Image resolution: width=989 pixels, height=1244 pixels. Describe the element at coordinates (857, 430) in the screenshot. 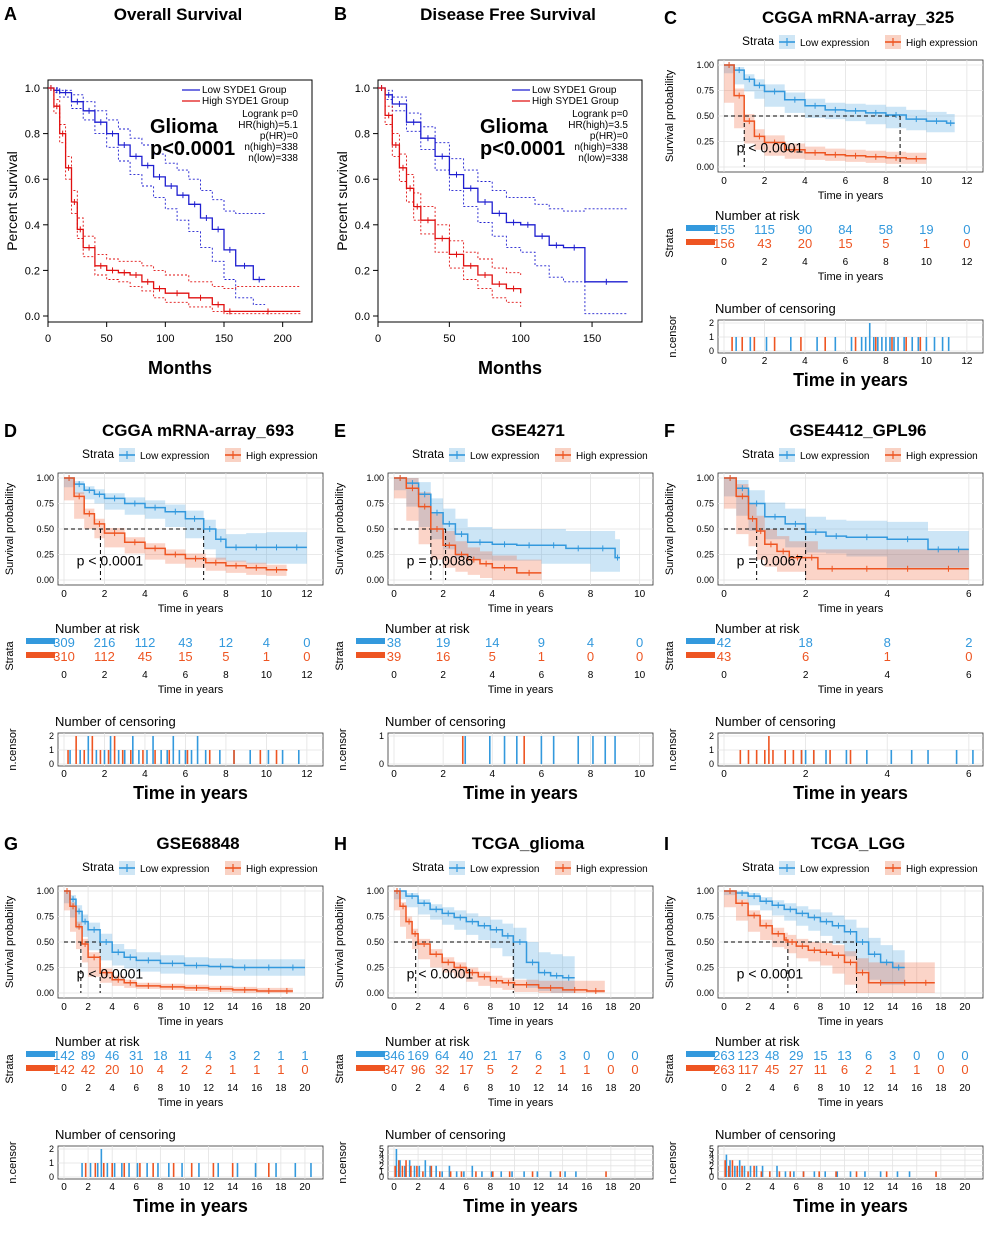

I see `chart-title: GSE4412_GPL96` at that location.